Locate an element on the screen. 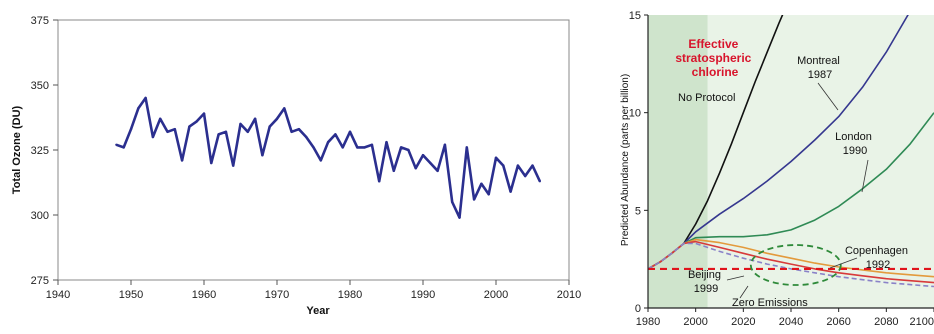 The width and height of the screenshot is (934, 334). chlorine-x-tick-label: 2080 is located at coordinates (886, 322).